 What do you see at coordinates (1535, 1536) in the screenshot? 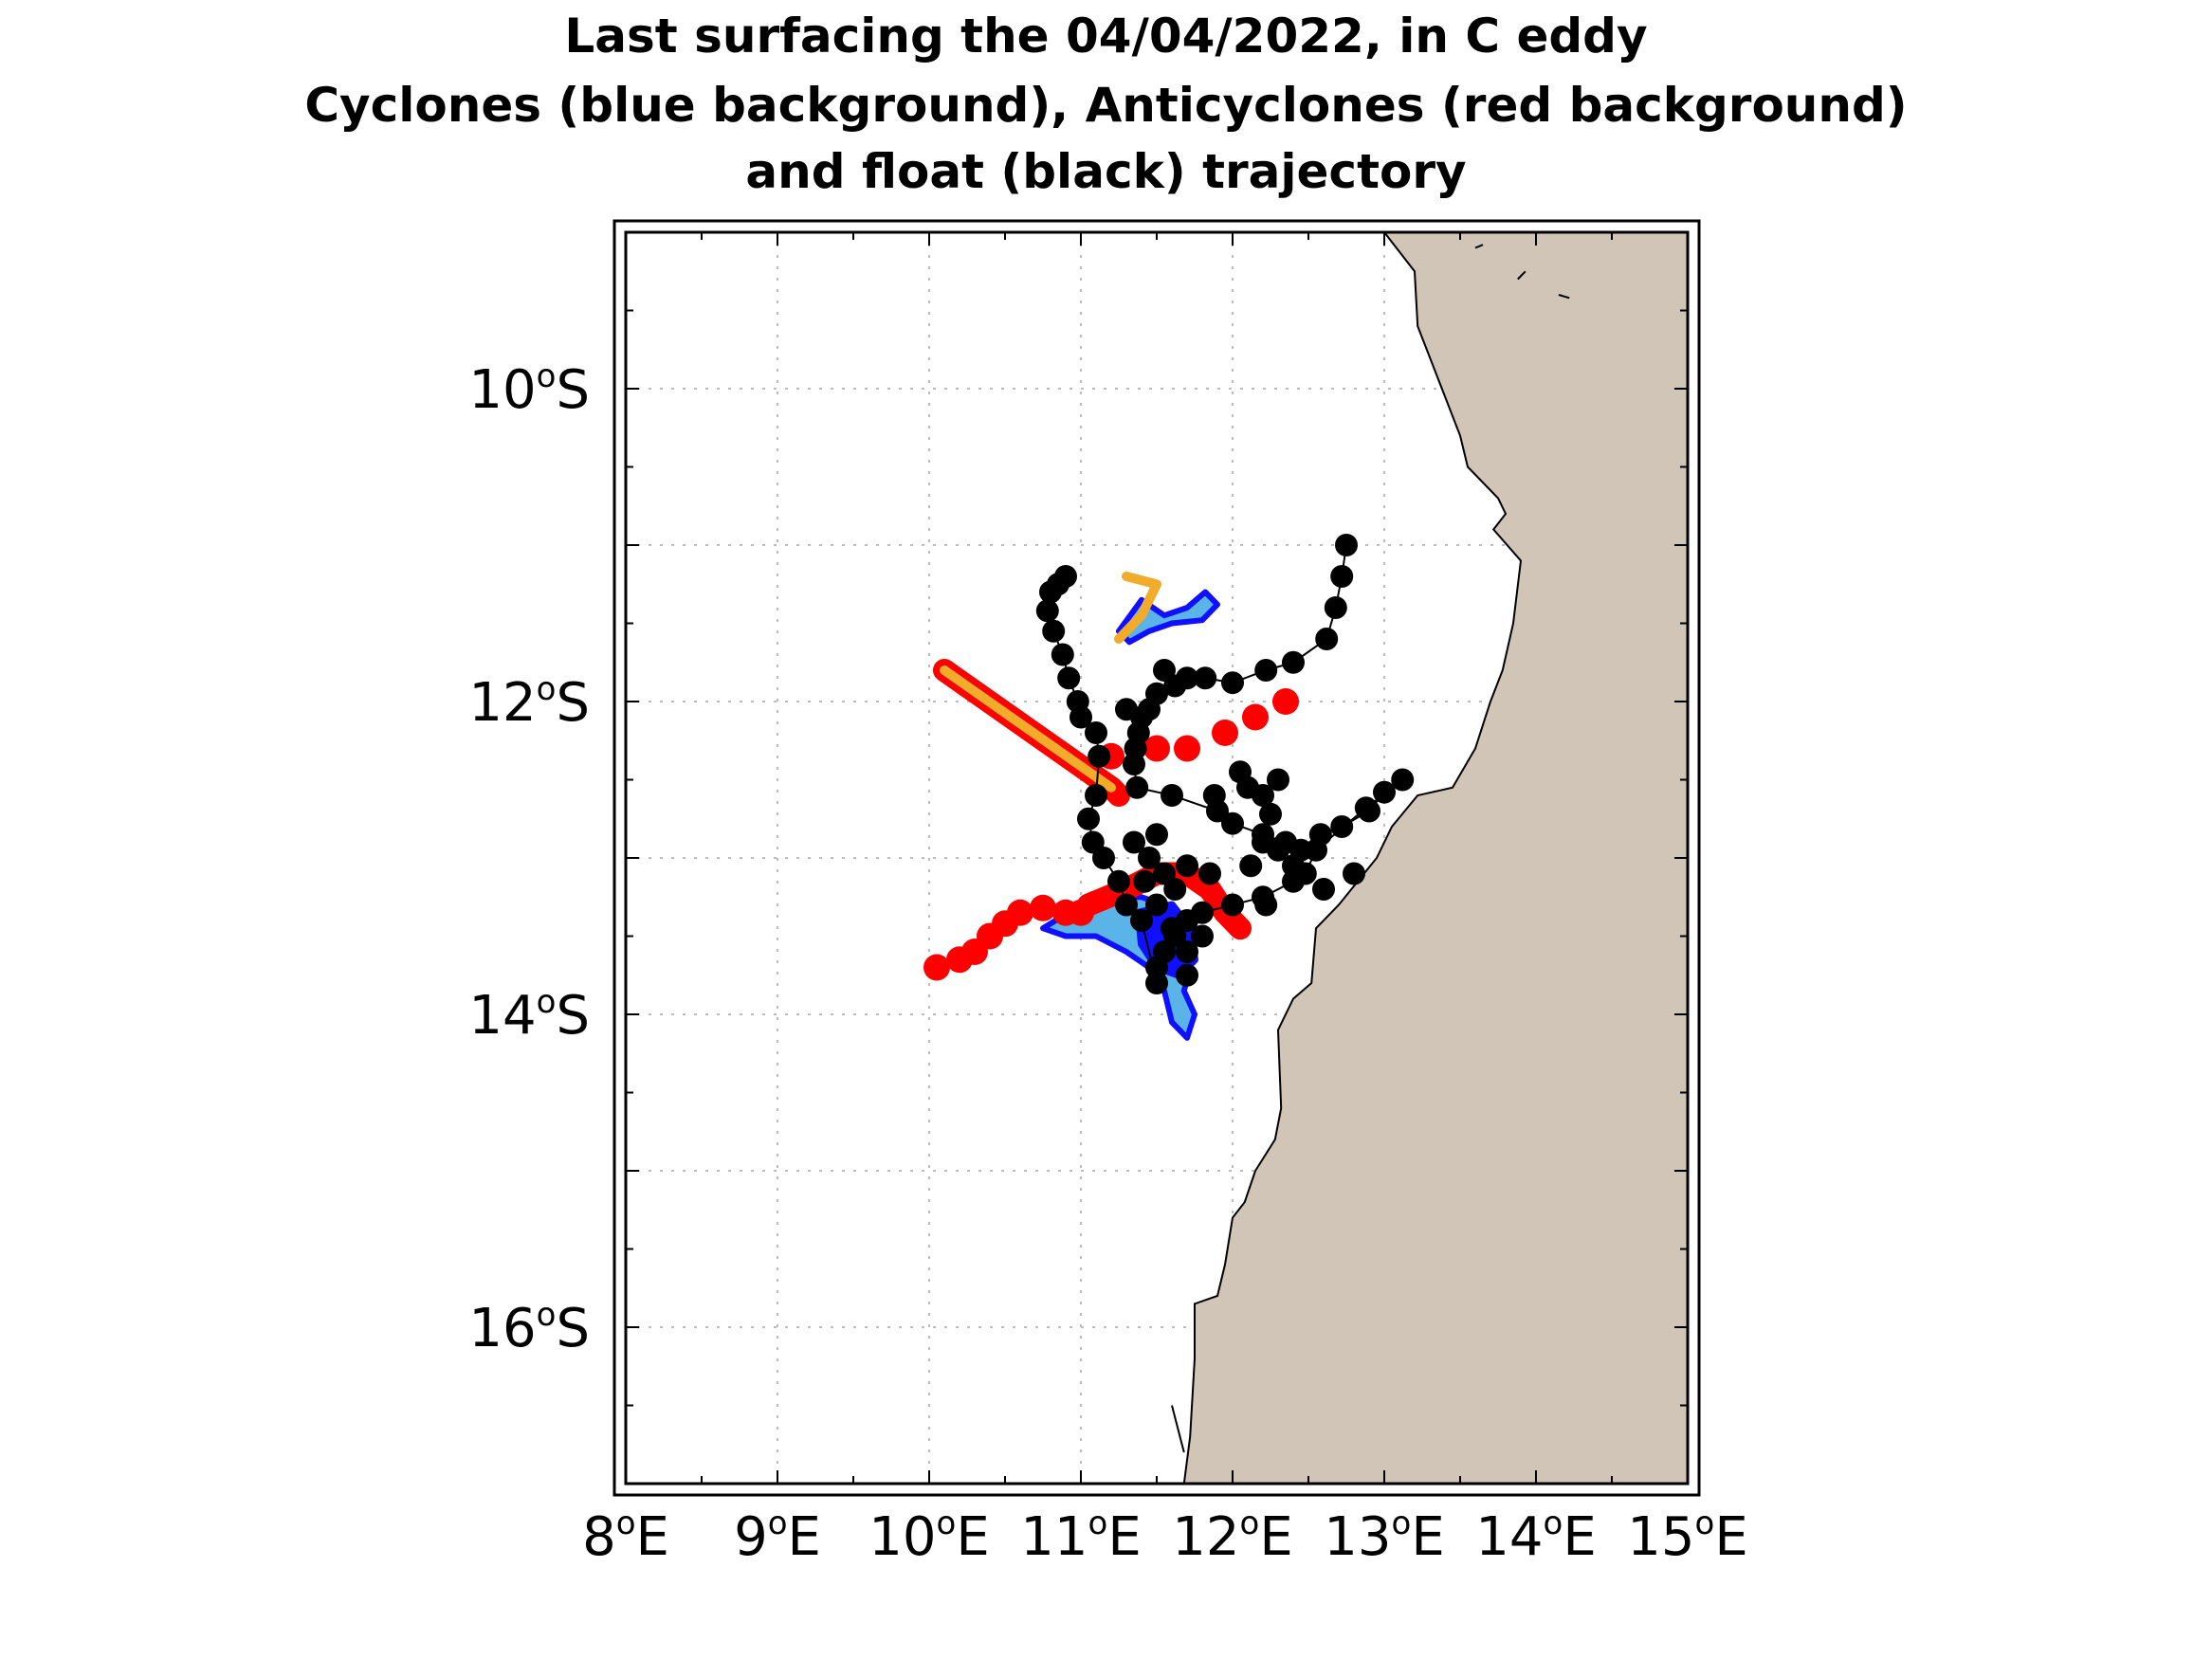
I see `x-tick-label: 14oE` at bounding box center [1535, 1536].